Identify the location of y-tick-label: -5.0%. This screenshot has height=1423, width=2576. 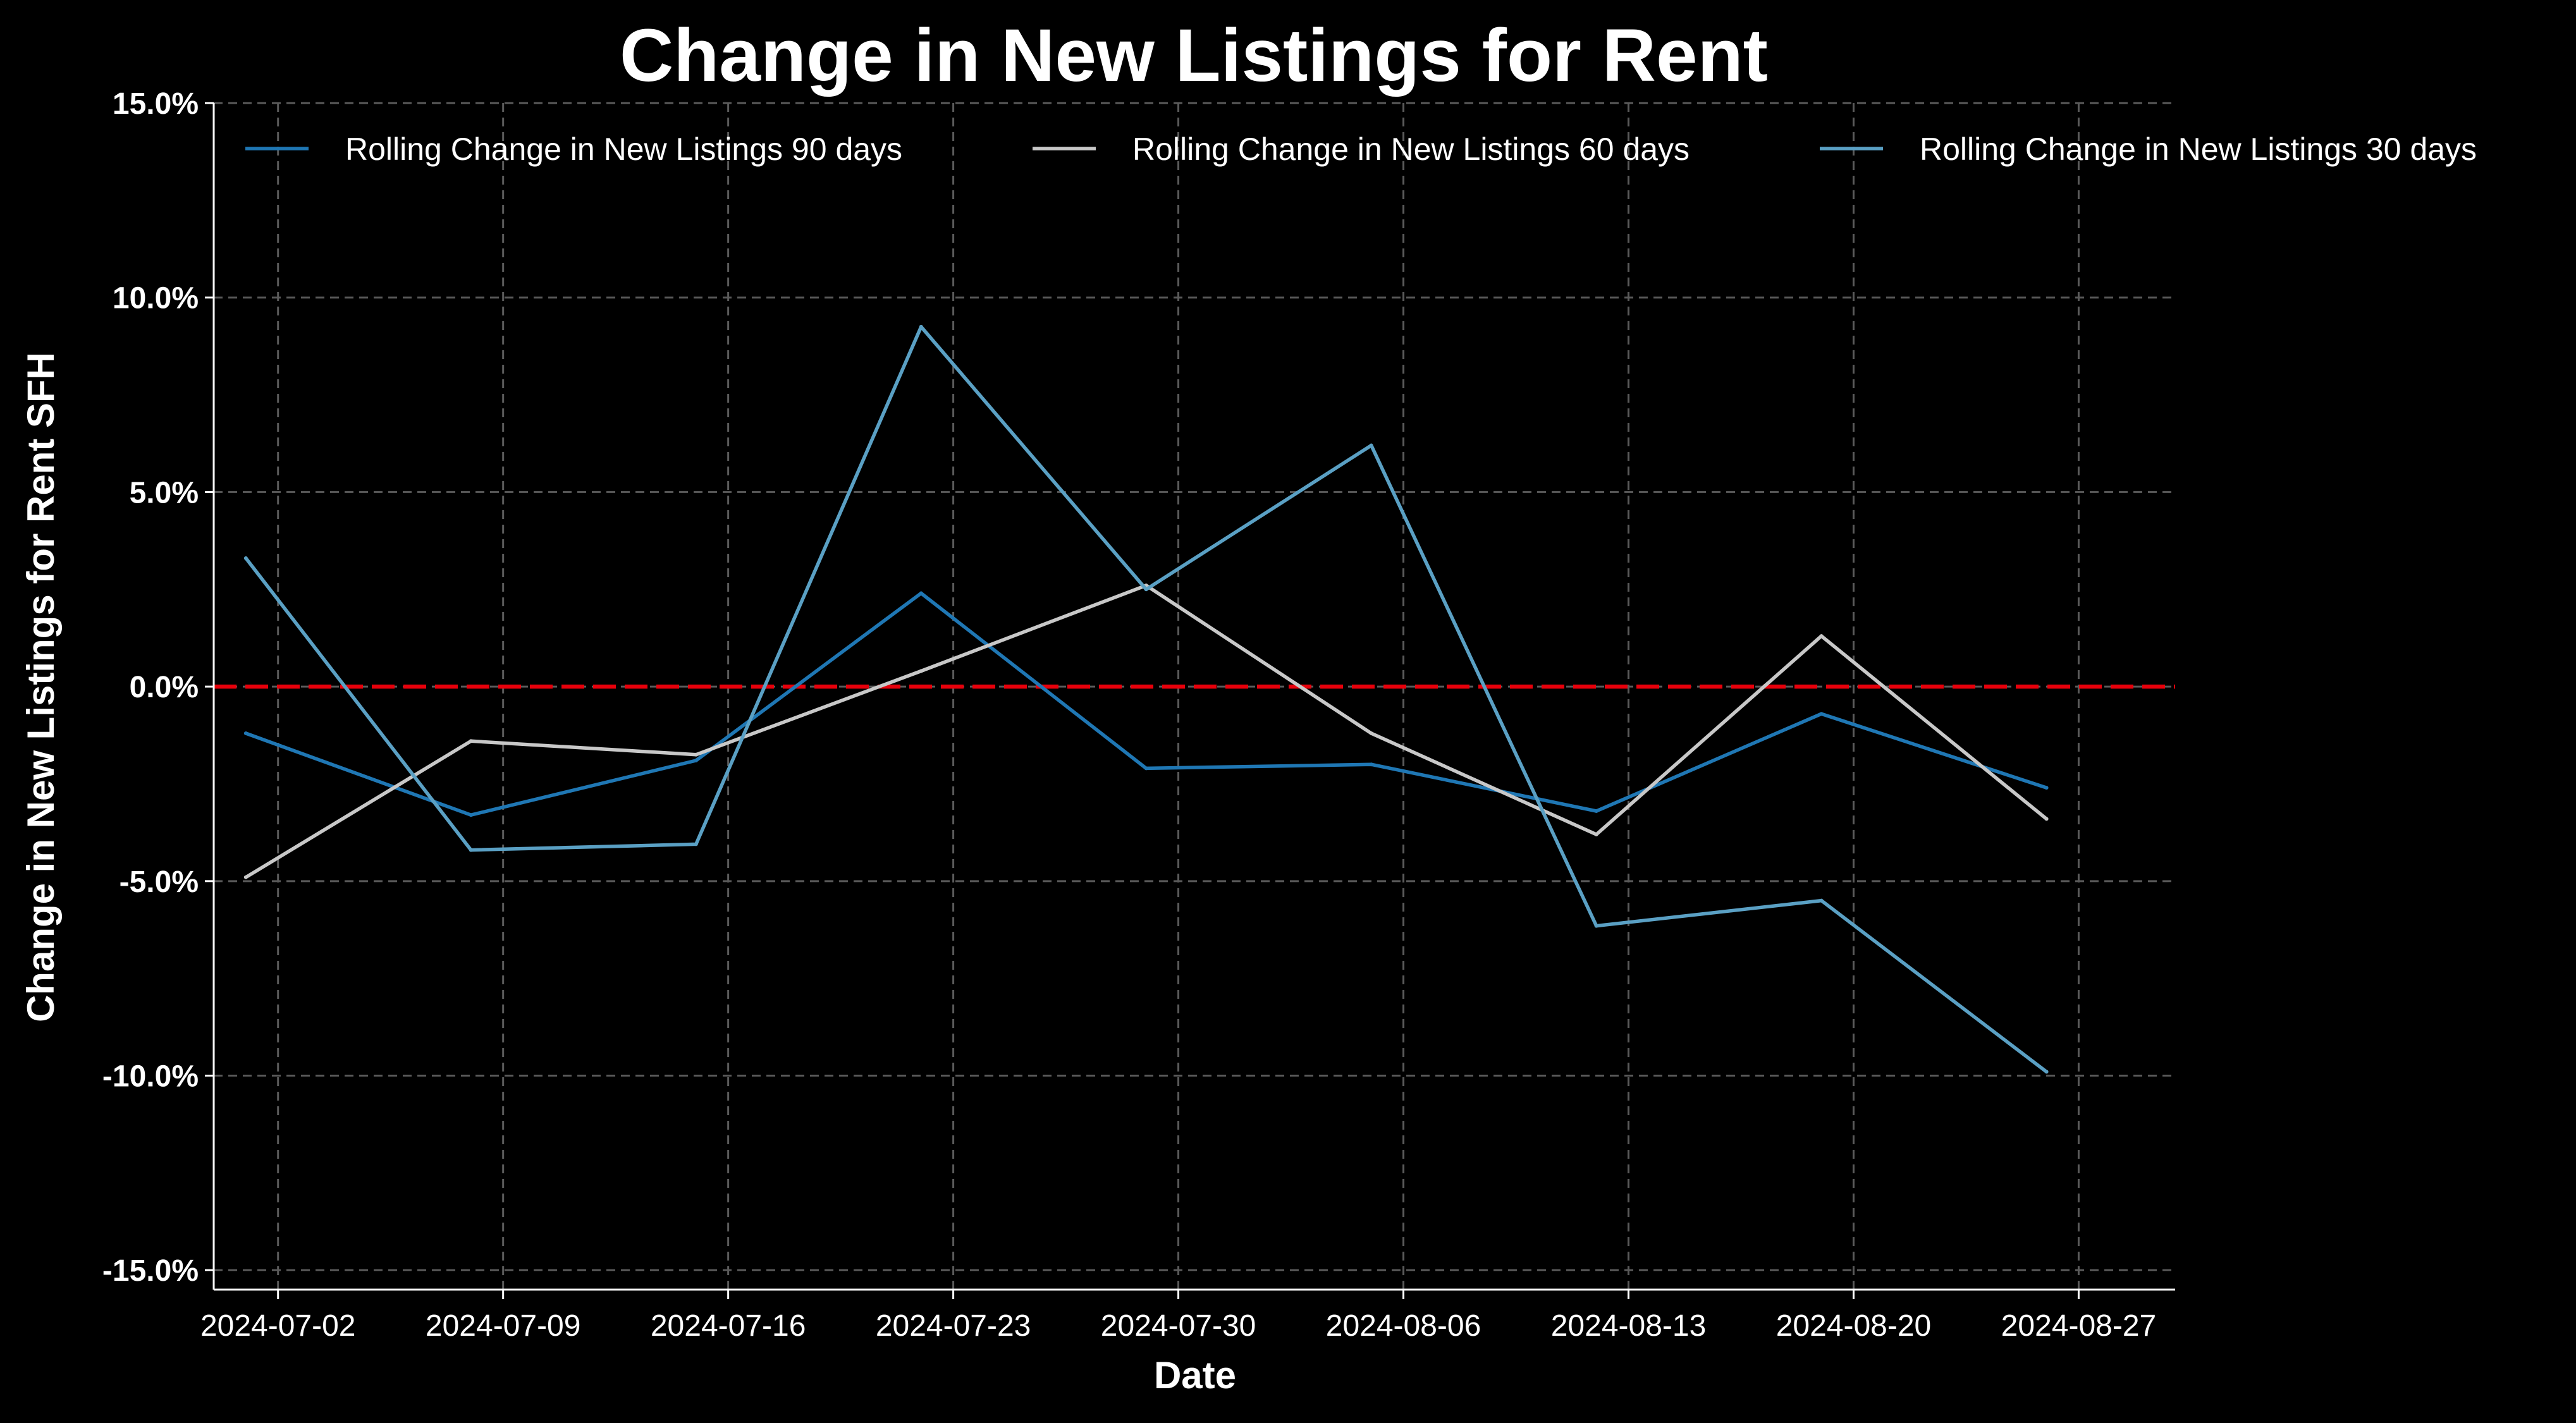
(159, 882).